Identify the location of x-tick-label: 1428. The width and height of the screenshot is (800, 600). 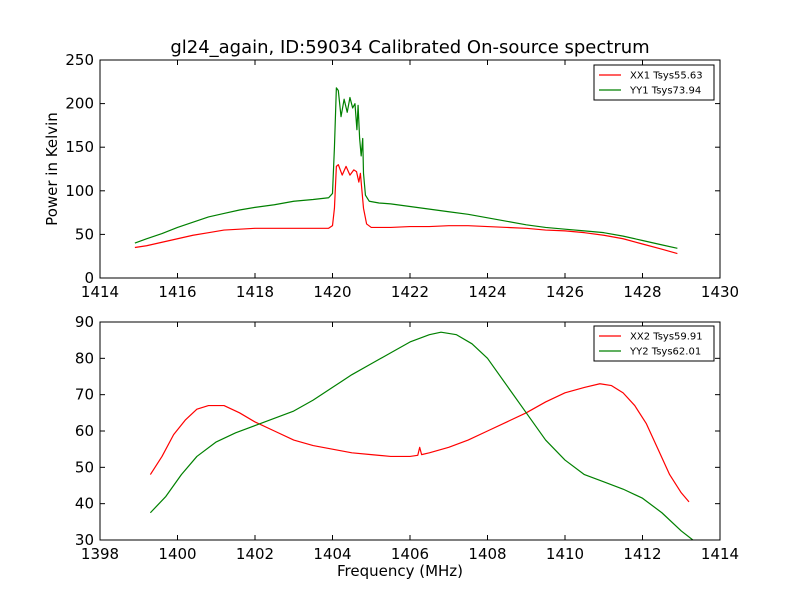
(642, 292).